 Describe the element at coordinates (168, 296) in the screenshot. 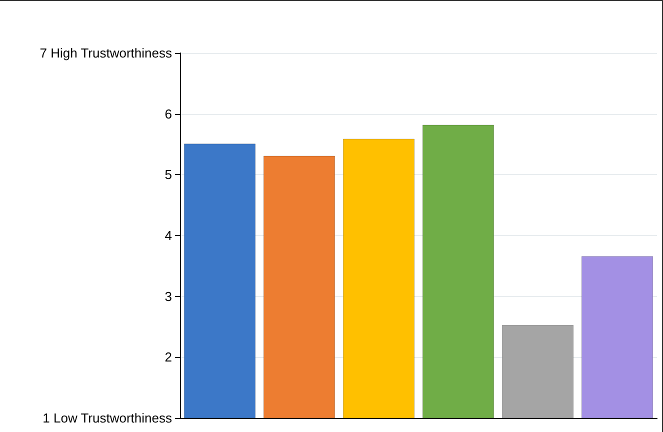

I see `y-tick-label: 3` at that location.